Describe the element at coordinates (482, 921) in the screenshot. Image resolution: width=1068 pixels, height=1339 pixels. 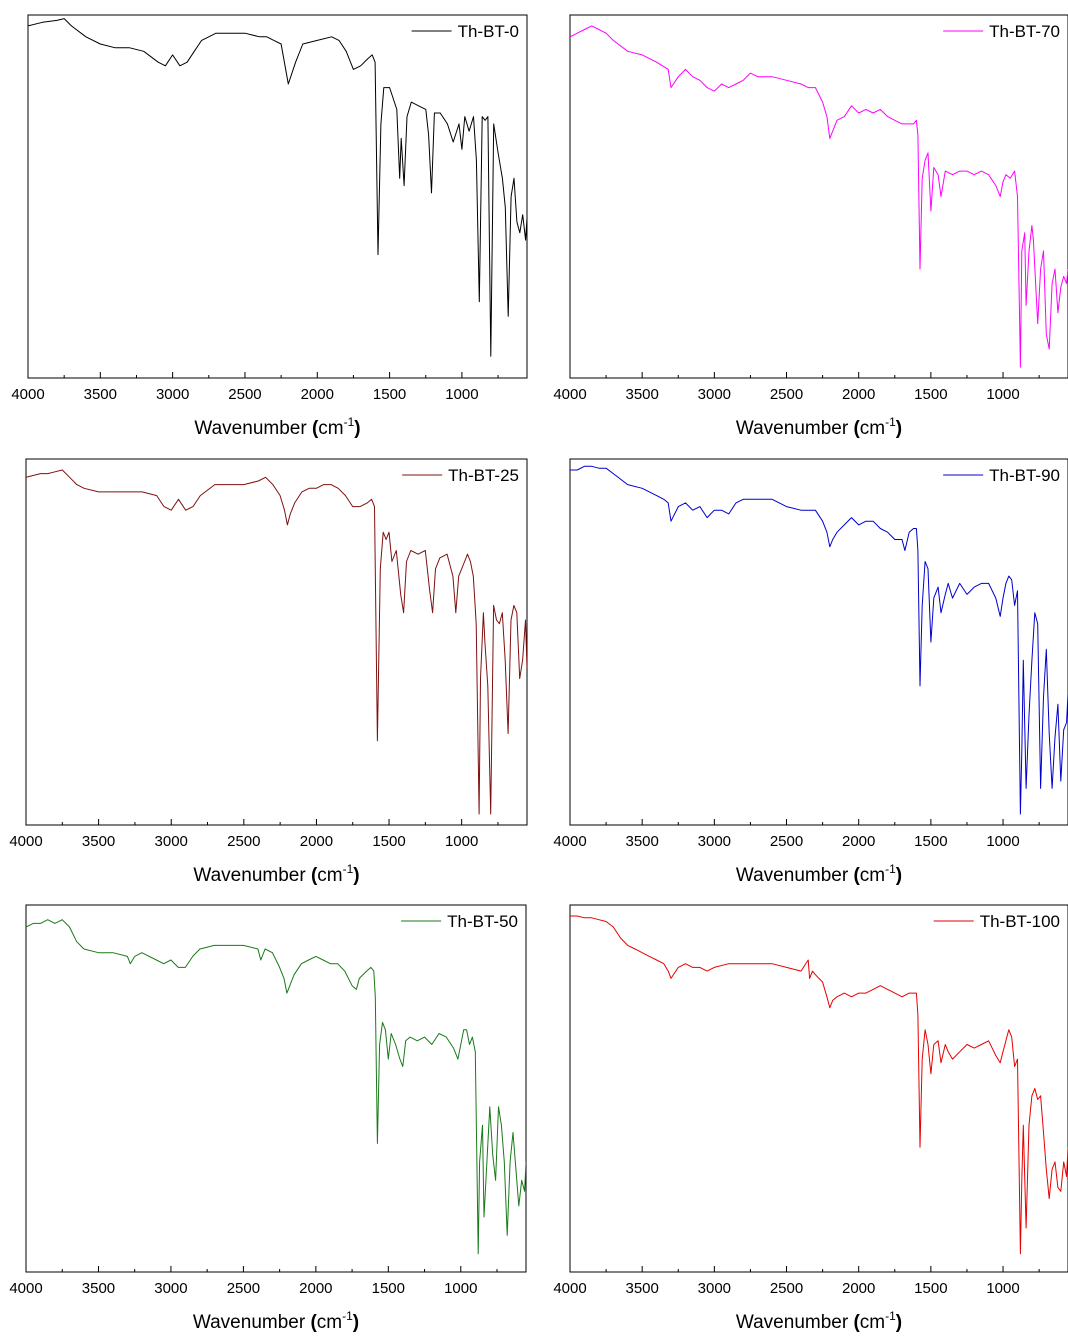
I see `legend-label: Th-BT-50` at that location.